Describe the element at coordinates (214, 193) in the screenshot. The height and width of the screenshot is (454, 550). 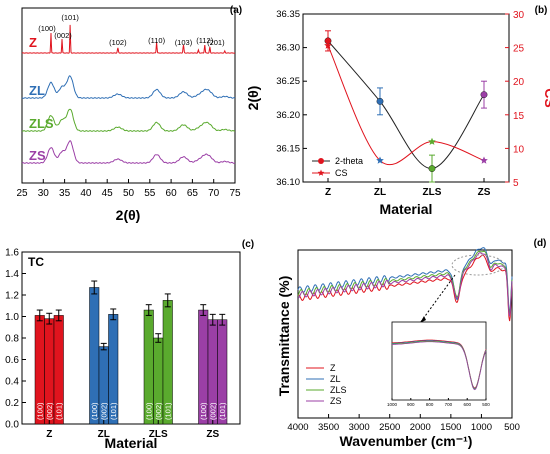
I see `x-tick-label: 70` at that location.